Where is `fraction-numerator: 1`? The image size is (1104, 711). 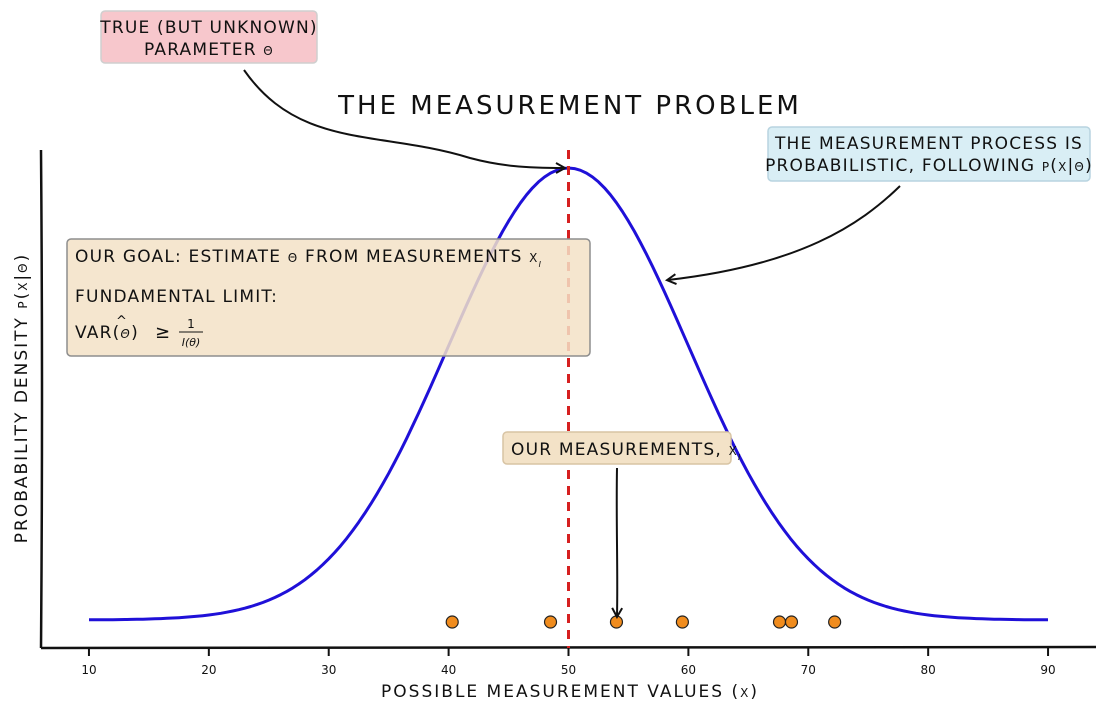 fraction-numerator: 1 is located at coordinates (191, 324).